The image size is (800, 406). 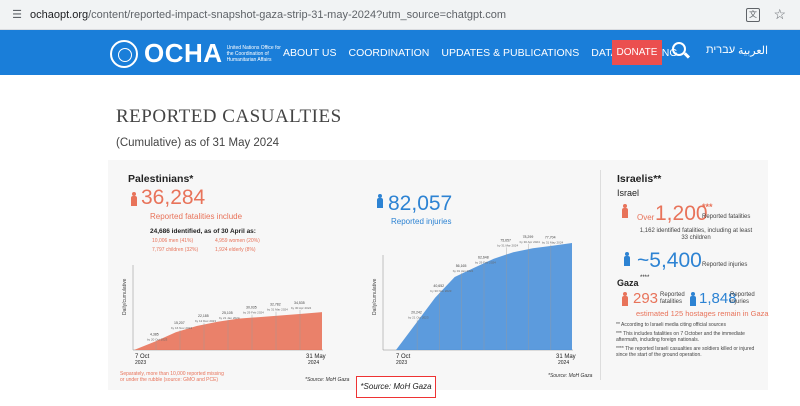 What do you see at coordinates (251, 308) in the screenshot?
I see `annotation-value: 30,035` at bounding box center [251, 308].